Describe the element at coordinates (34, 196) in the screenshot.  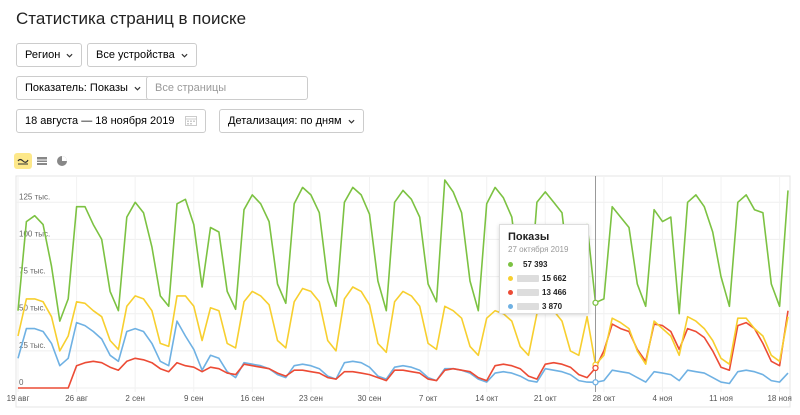
I see `y-tick-label: 125 тыс.` at that location.